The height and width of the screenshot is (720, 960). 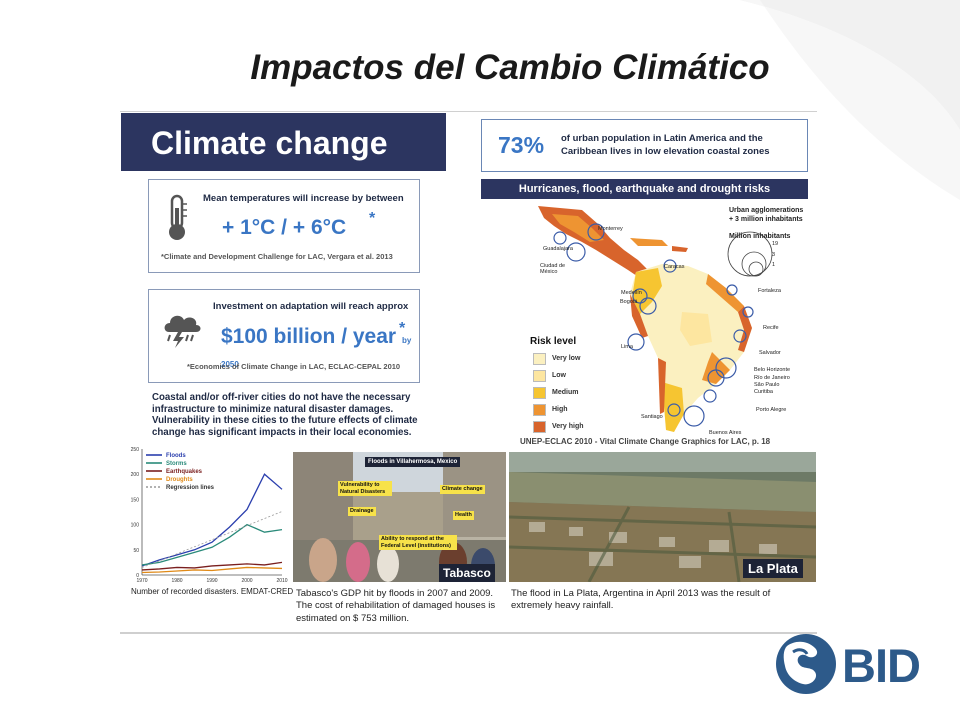 What do you see at coordinates (190, 488) in the screenshot?
I see `legend-label: Regression lines` at bounding box center [190, 488].